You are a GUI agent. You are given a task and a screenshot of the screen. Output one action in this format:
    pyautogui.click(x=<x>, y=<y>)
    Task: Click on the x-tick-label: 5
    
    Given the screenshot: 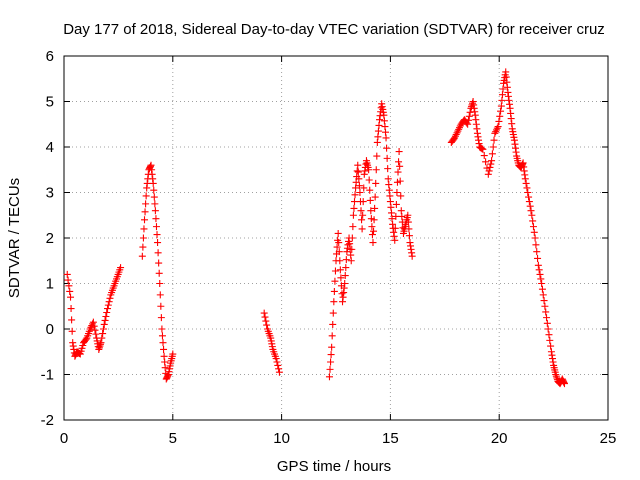 What is the action you would take?
    pyautogui.click(x=173, y=438)
    